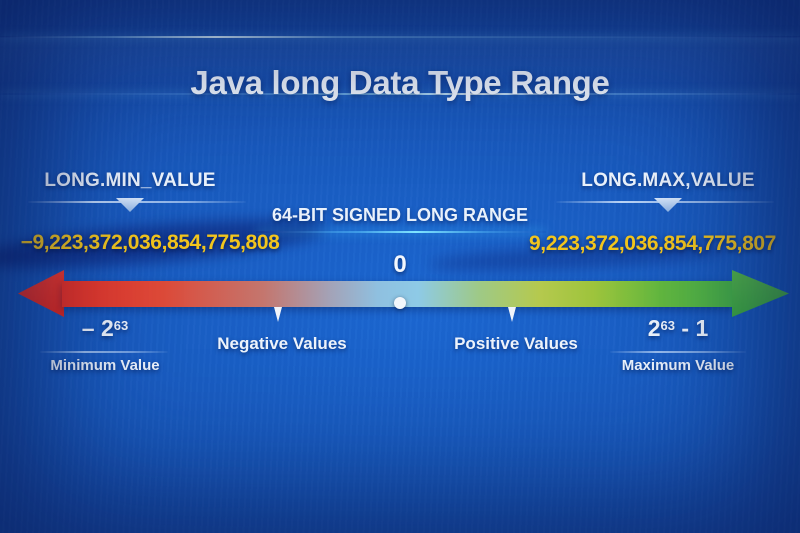 The width and height of the screenshot is (800, 533). I want to click on negative-values-label: Negative Values, so click(282, 343).